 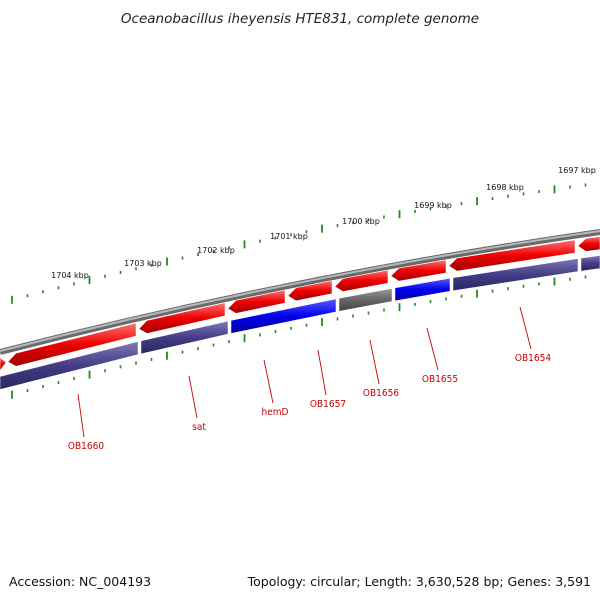 What do you see at coordinates (577, 170) in the screenshot?
I see `kbp-label: 1697 kbp` at bounding box center [577, 170].